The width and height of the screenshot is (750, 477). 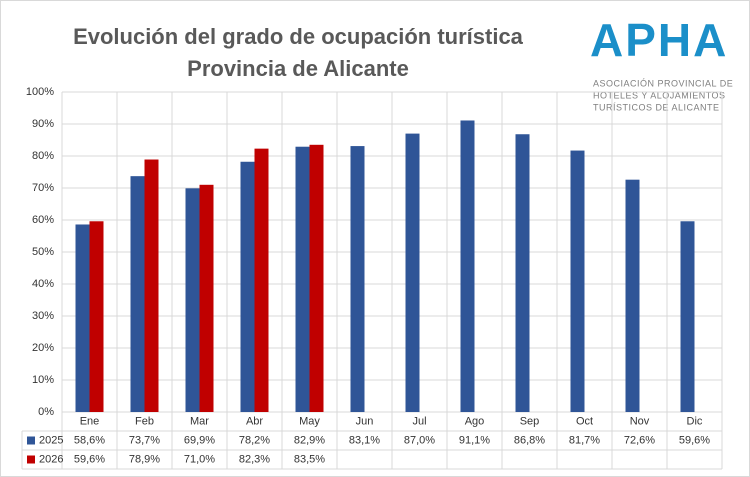 I want to click on table-value: 82,9%, so click(x=309, y=440).